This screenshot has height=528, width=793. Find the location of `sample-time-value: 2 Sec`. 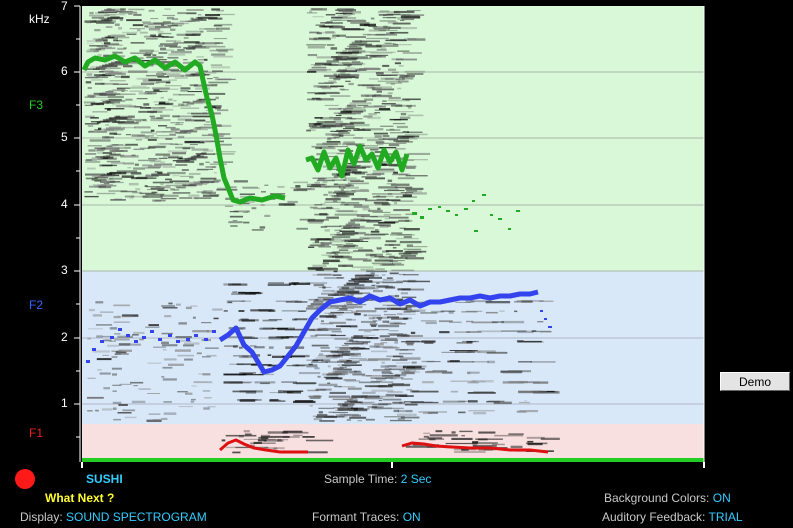

sample-time-value: 2 Sec is located at coordinates (416, 479).